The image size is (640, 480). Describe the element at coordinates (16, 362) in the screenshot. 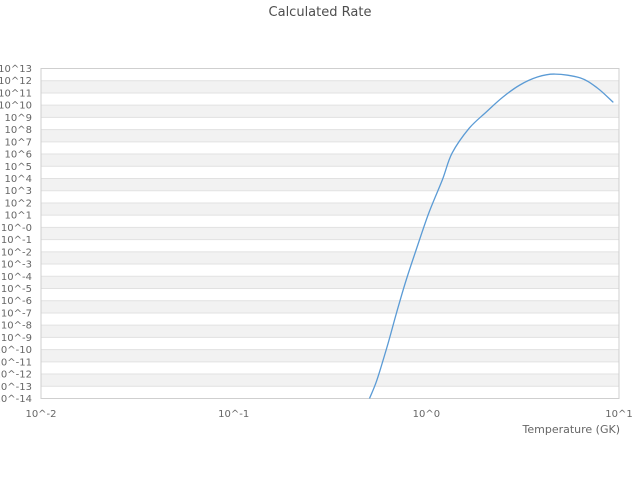

I see `y-tick-label: 10^-11` at that location.